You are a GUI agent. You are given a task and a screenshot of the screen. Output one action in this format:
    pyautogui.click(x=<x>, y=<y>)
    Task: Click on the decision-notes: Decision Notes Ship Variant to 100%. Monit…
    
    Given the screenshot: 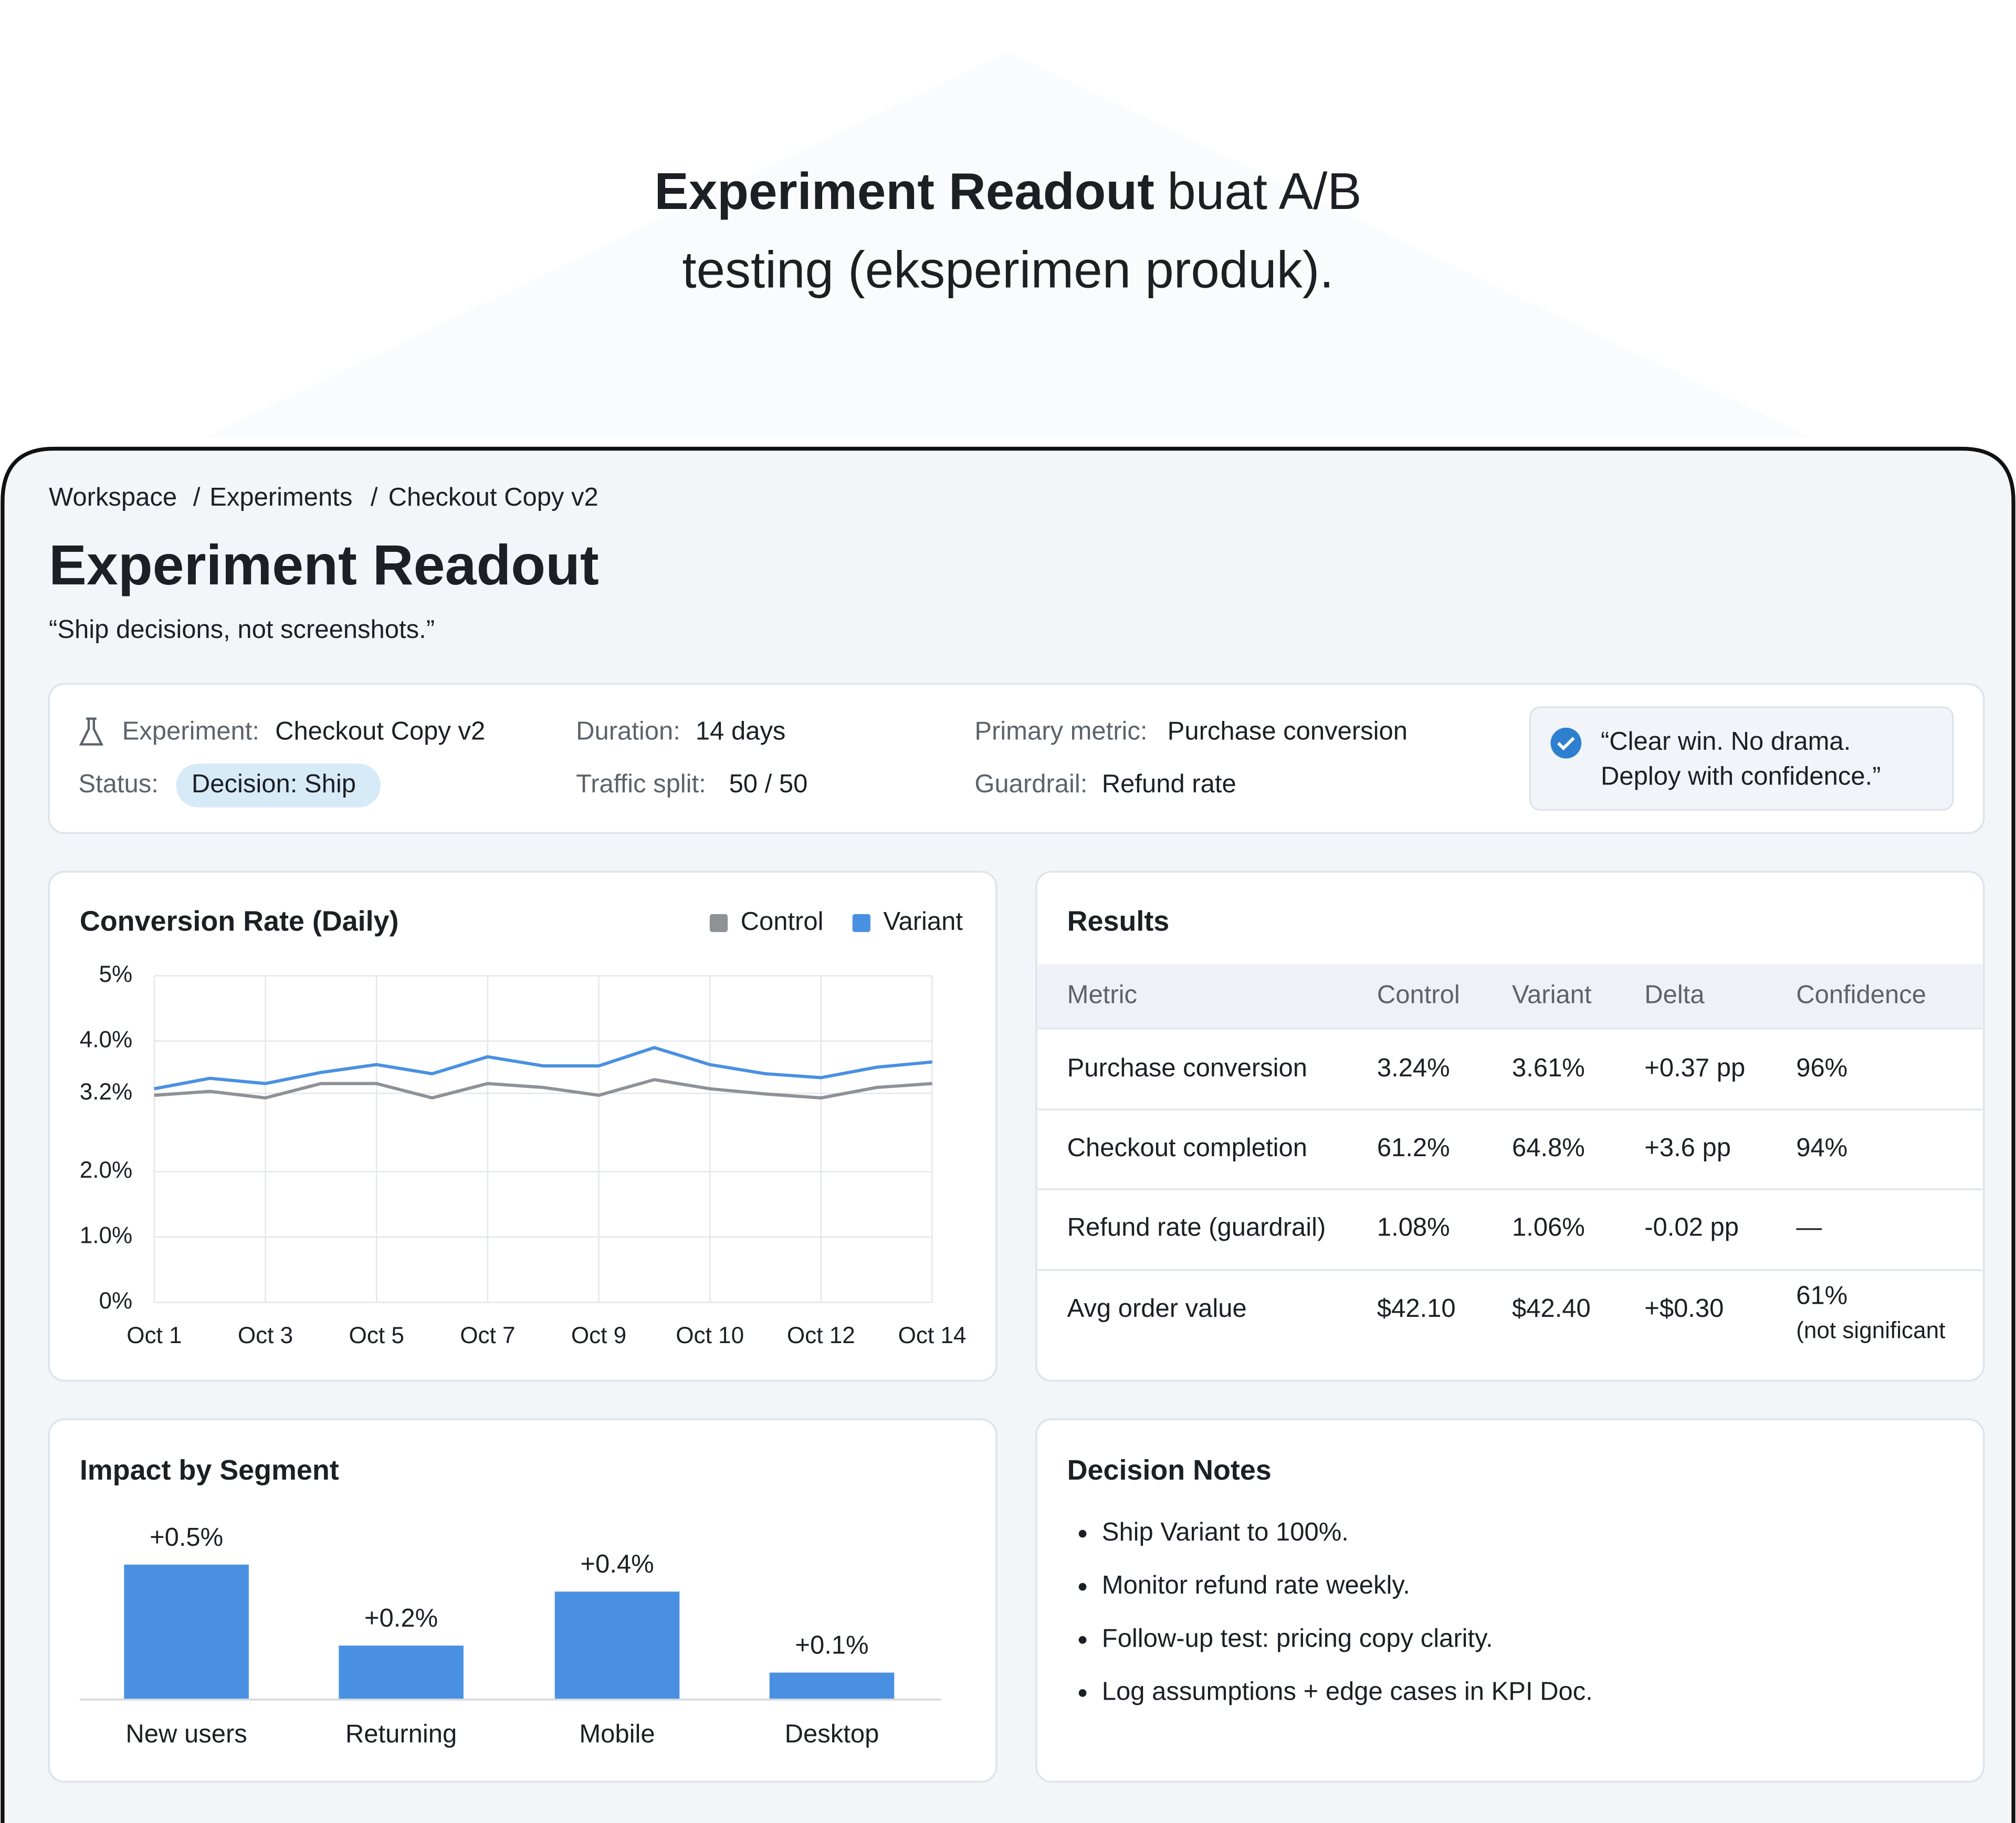 What is the action you would take?
    pyautogui.click(x=1330, y=1580)
    